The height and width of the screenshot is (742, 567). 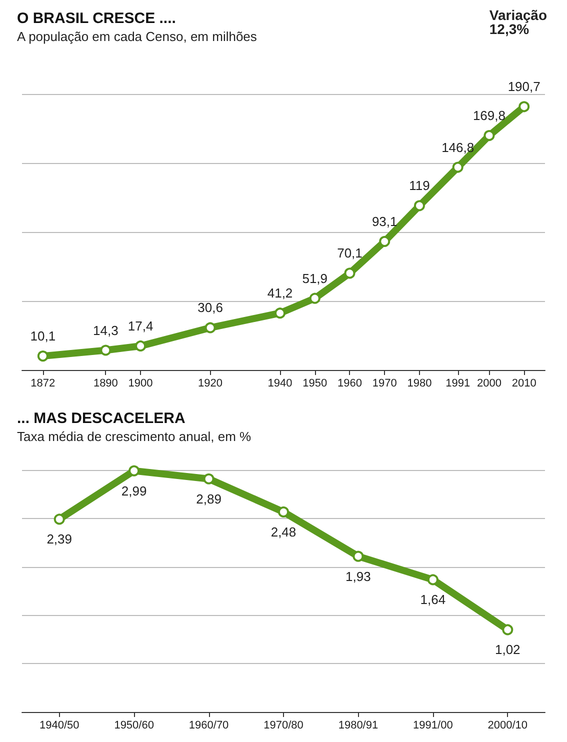 I want to click on x-tick-label: 1991/00, so click(x=433, y=726).